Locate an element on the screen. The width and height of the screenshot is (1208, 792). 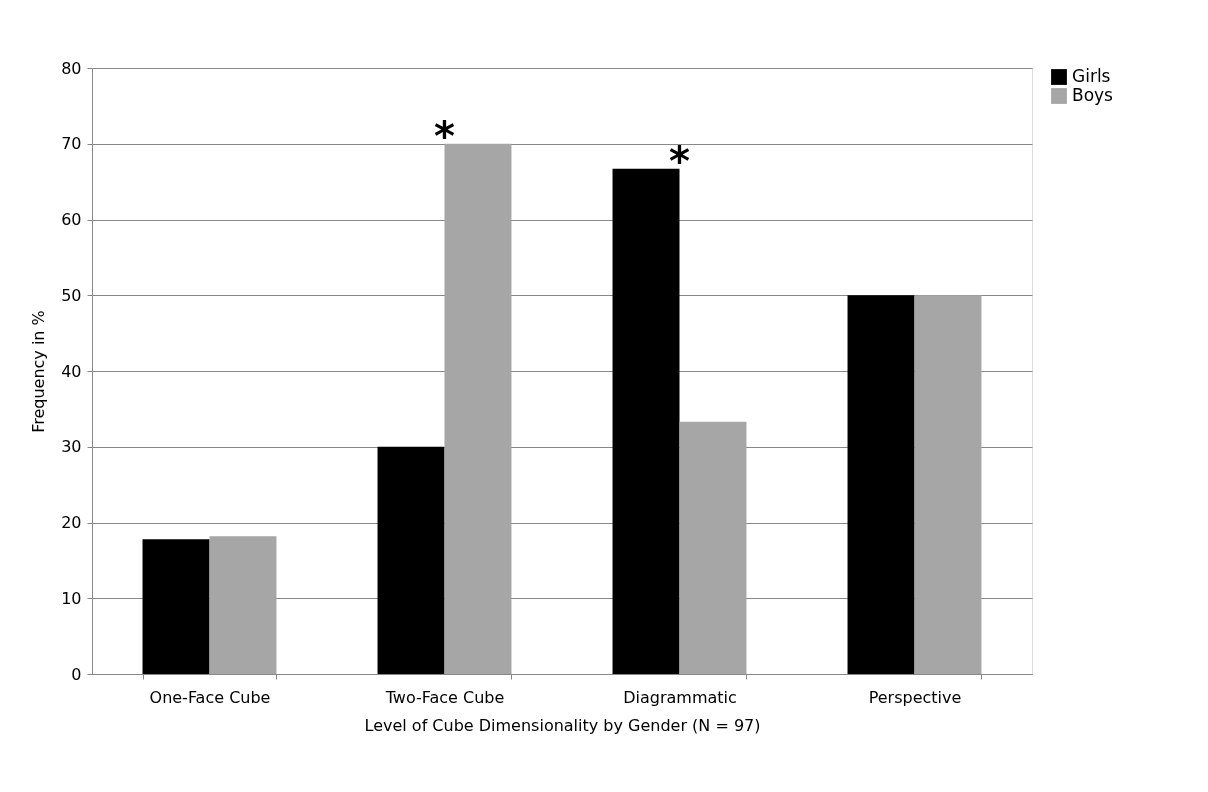
y-tick-label: 60 is located at coordinates (71, 219).